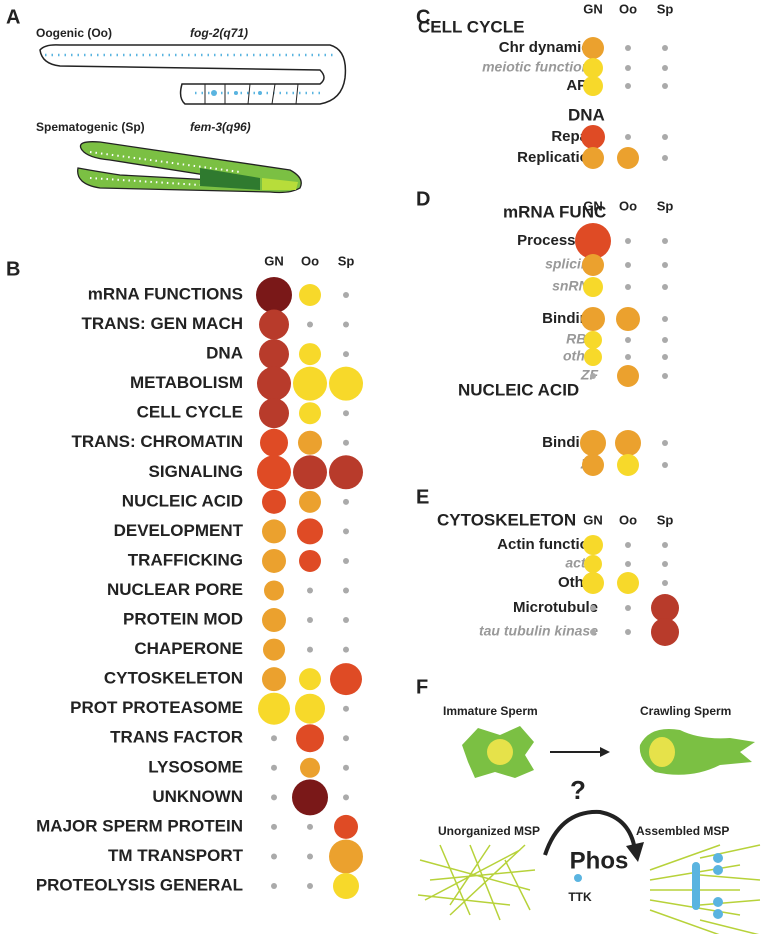  I want to click on row-label: Microtubule, so click(555, 607).